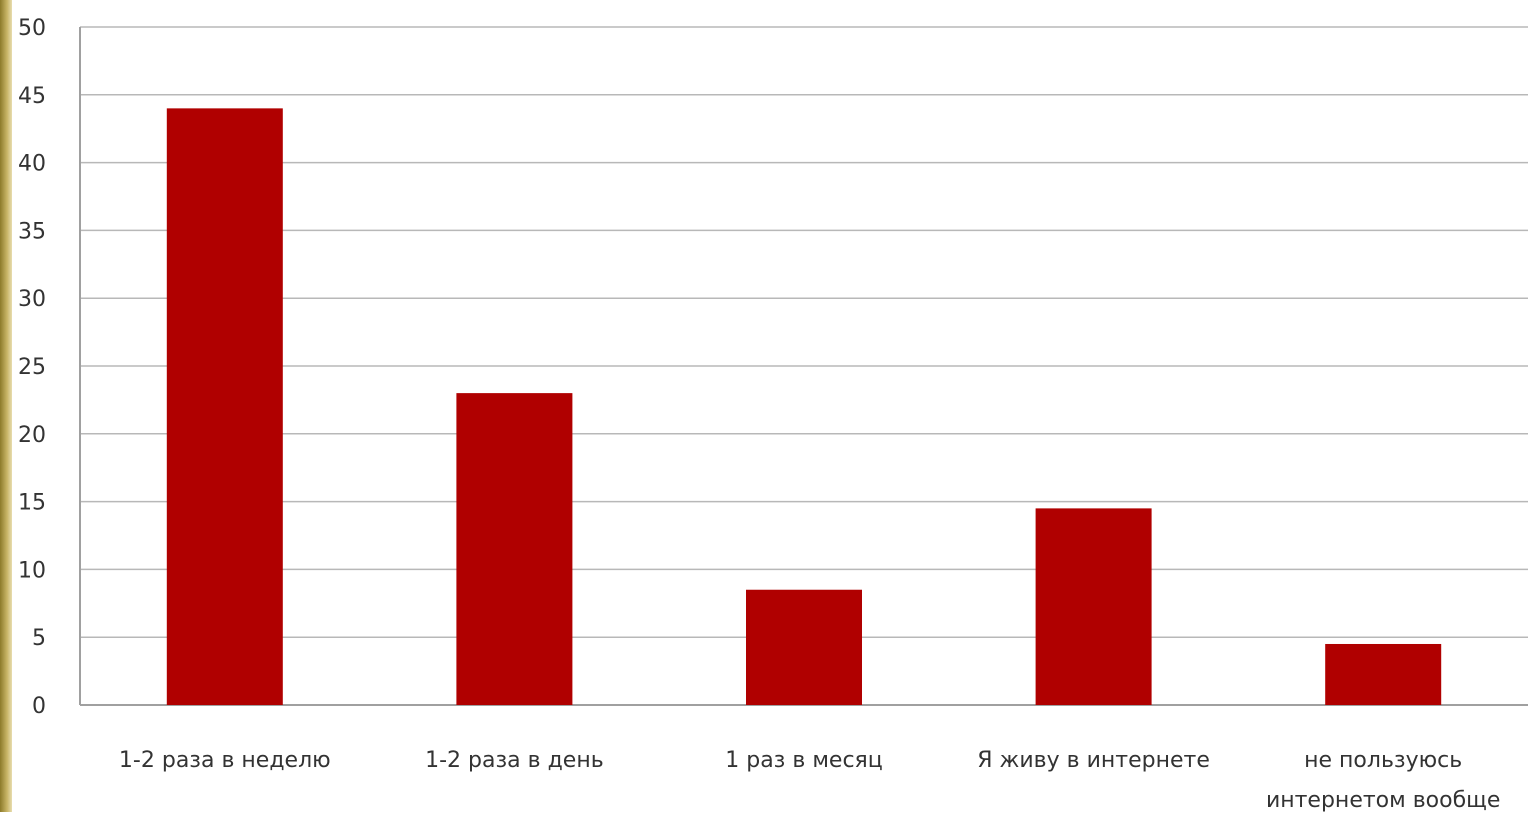 The height and width of the screenshot is (816, 1528). I want to click on x-tick-label: Я живу в интернете, so click(1093, 760).